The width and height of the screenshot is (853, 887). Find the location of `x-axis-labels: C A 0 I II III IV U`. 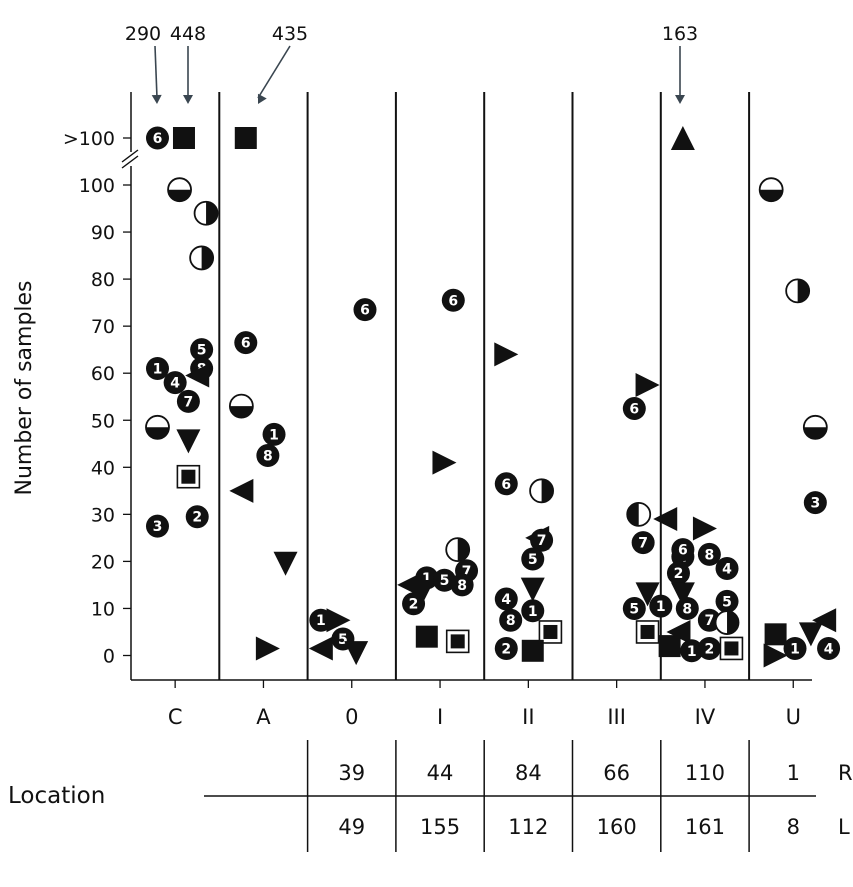

x-axis-labels: C A 0 I II III IV U is located at coordinates (484, 704).